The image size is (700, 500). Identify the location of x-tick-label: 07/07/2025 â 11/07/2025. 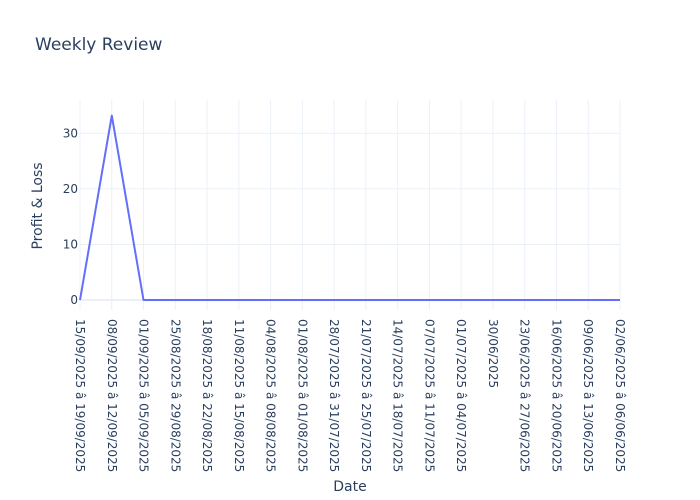
(429, 395).